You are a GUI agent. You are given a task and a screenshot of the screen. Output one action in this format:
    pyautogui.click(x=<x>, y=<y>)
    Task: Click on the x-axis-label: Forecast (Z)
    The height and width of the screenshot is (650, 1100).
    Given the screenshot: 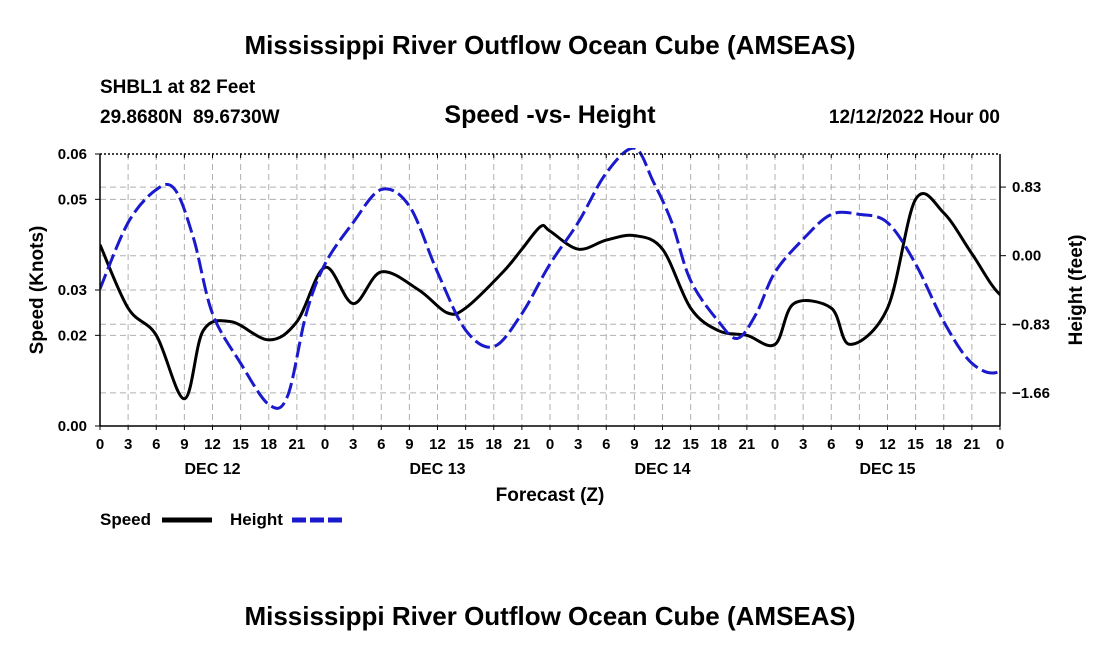 What is the action you would take?
    pyautogui.click(x=550, y=495)
    